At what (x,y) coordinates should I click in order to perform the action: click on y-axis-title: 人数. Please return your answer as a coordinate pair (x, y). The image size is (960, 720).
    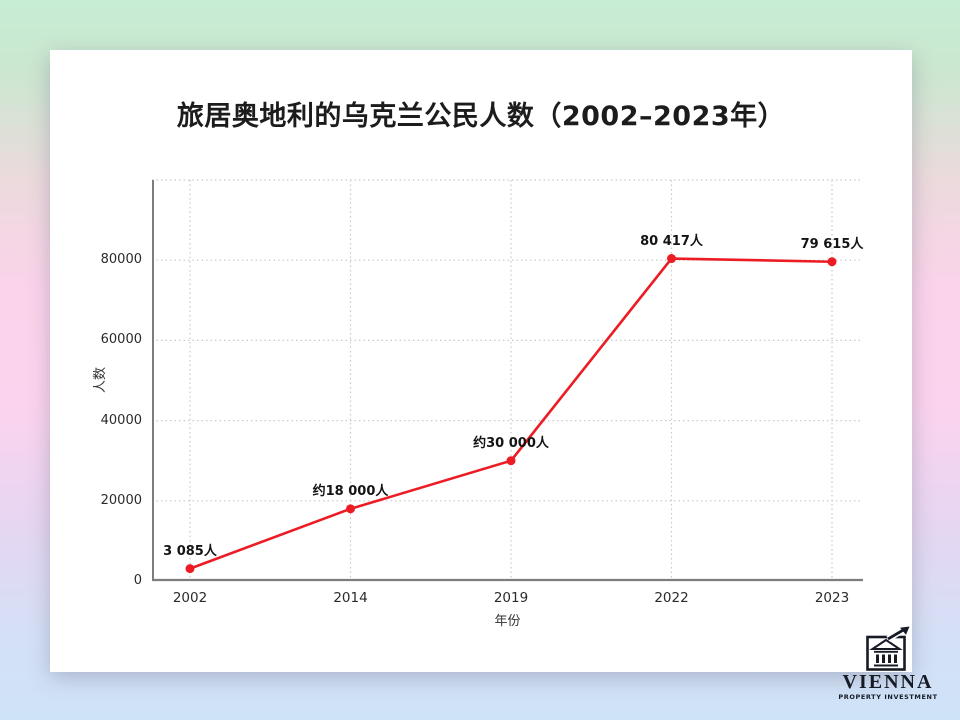
    Looking at the image, I should click on (100, 380).